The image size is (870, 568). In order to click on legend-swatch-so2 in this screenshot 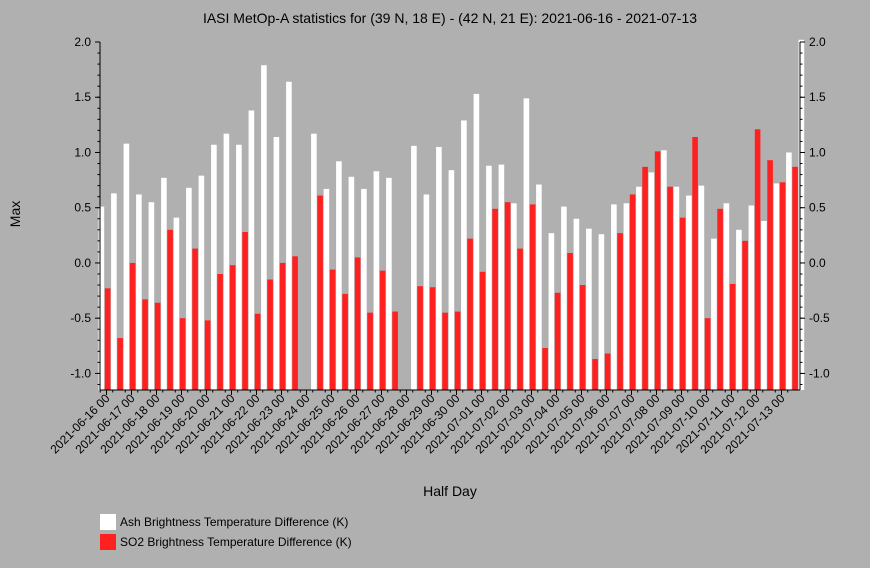, I will do `click(108, 542)`.